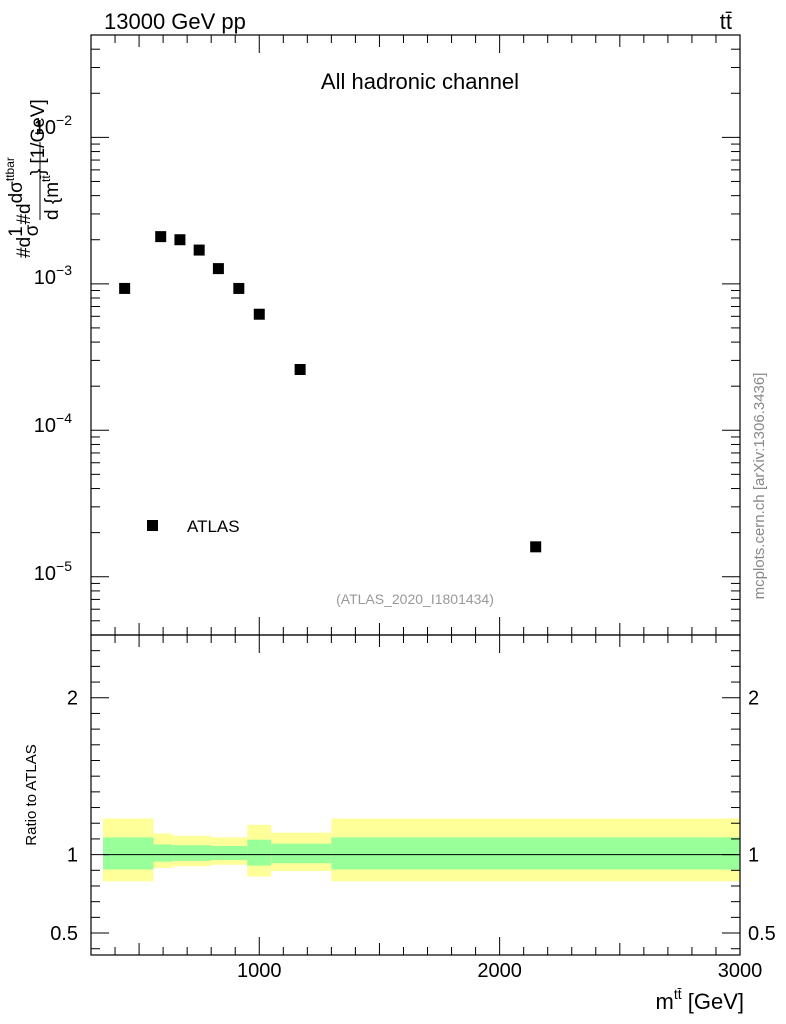  Describe the element at coordinates (64, 418) in the screenshot. I see `y-tick-exponent: −4` at that location.